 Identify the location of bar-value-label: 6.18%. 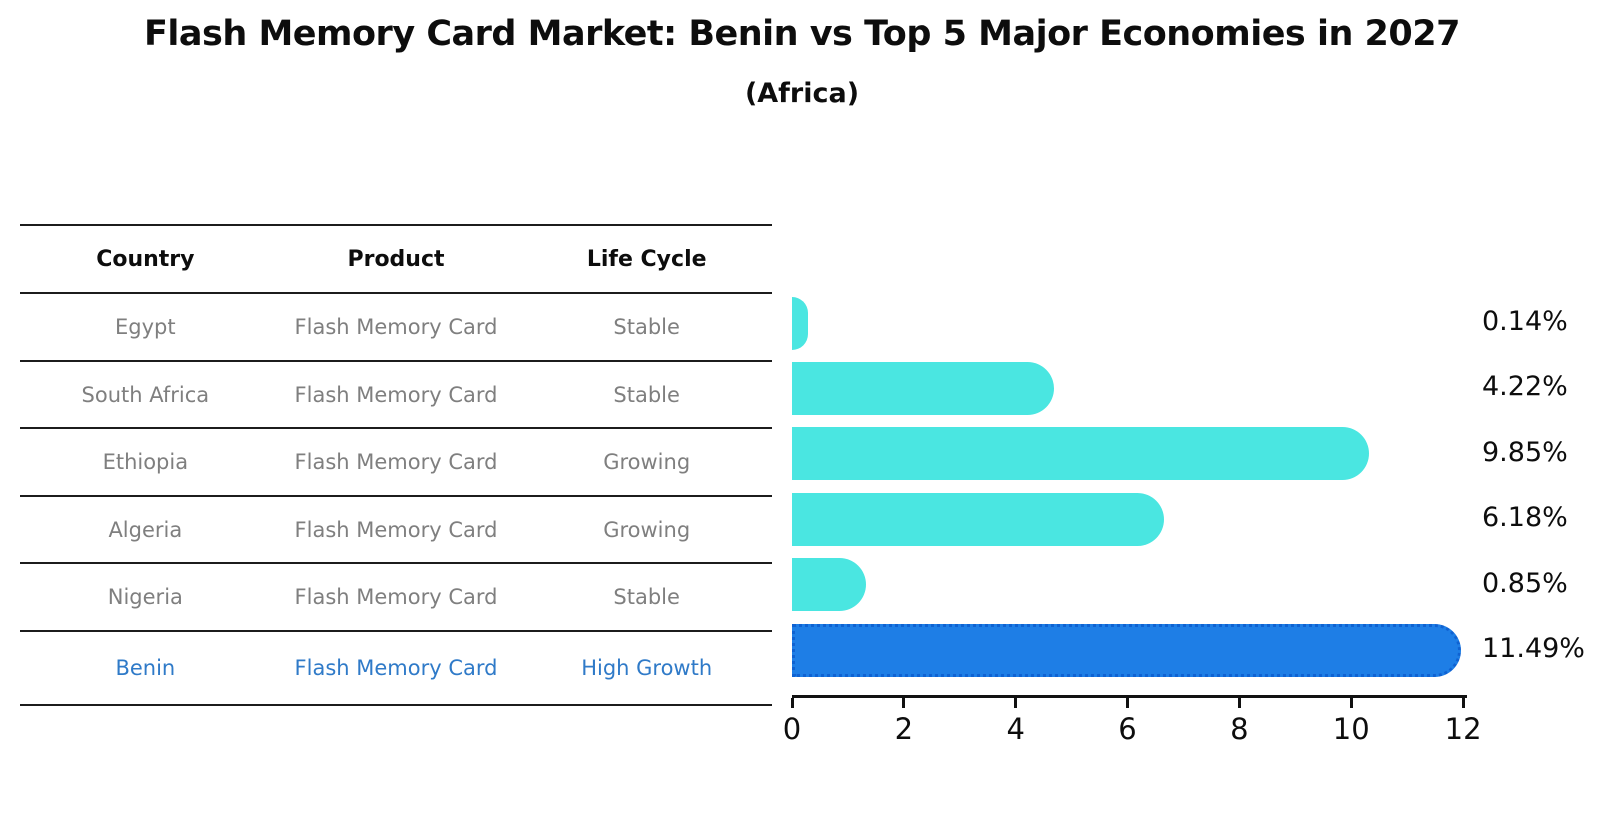
(1525, 518).